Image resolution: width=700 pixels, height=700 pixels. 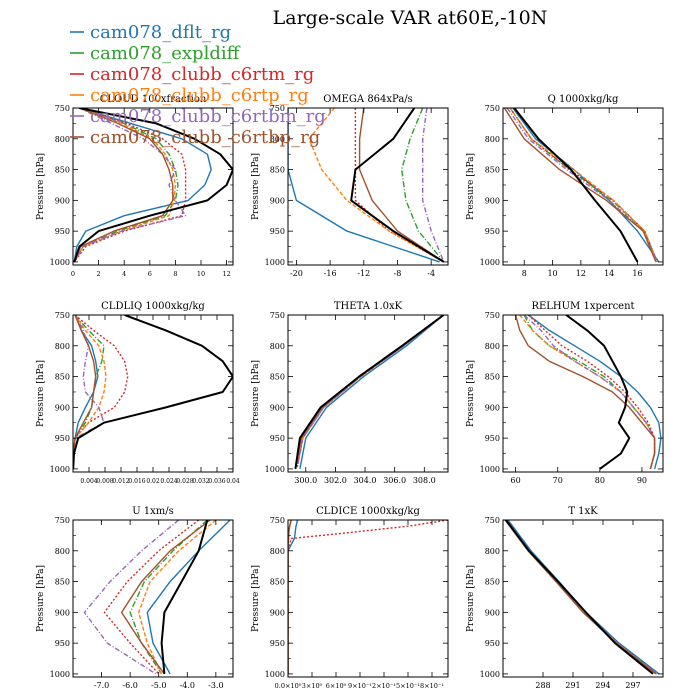 What do you see at coordinates (296, 273) in the screenshot?
I see `x-tick-label: -20` at bounding box center [296, 273].